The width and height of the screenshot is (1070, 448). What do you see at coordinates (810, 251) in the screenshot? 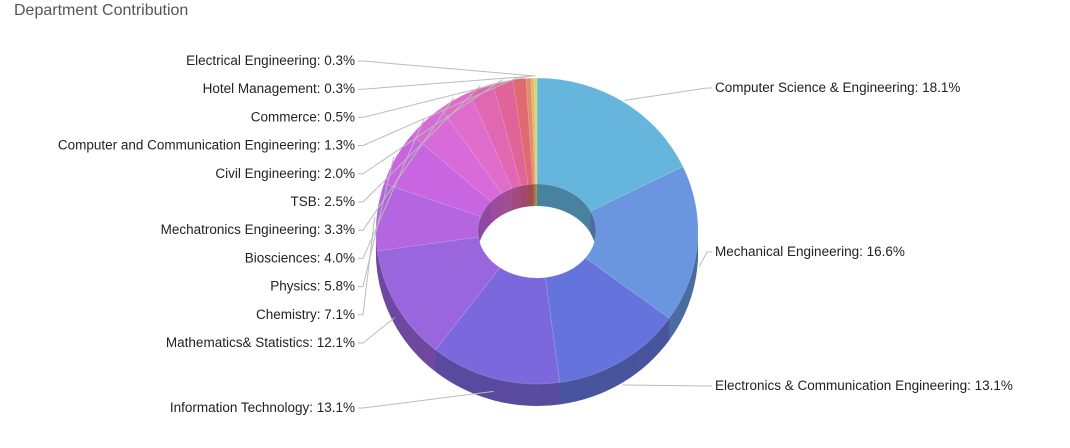
I see `slice-label: Mechanical Engineering: 16.6%` at bounding box center [810, 251].